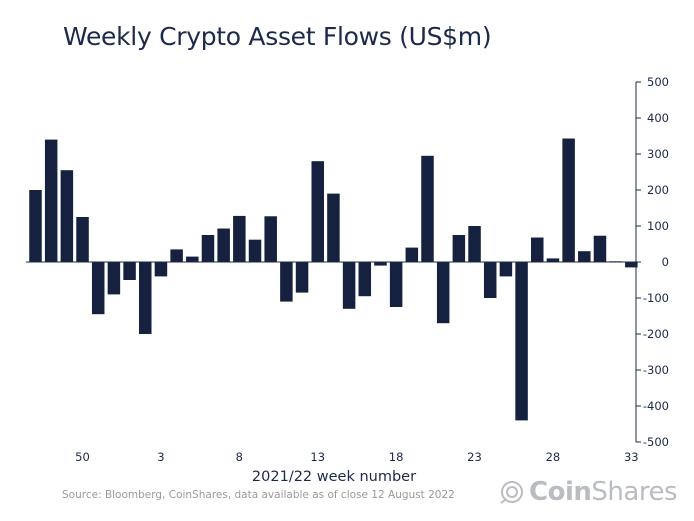 The height and width of the screenshot is (521, 694). I want to click on chart-title: Weekly Crypto Asset Flows (US$m), so click(277, 36).